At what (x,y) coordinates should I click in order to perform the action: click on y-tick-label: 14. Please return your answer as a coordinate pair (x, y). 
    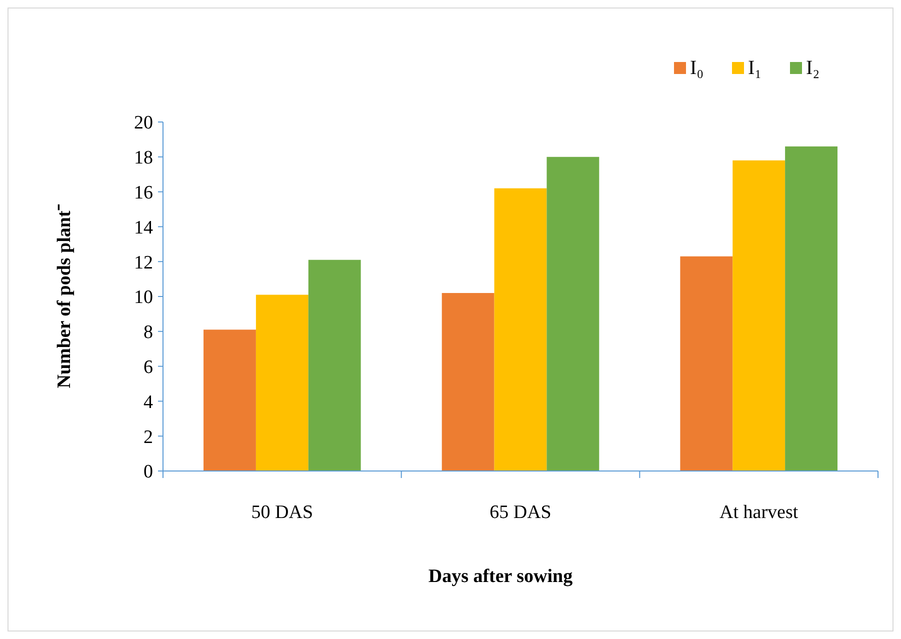
    Looking at the image, I should click on (144, 227).